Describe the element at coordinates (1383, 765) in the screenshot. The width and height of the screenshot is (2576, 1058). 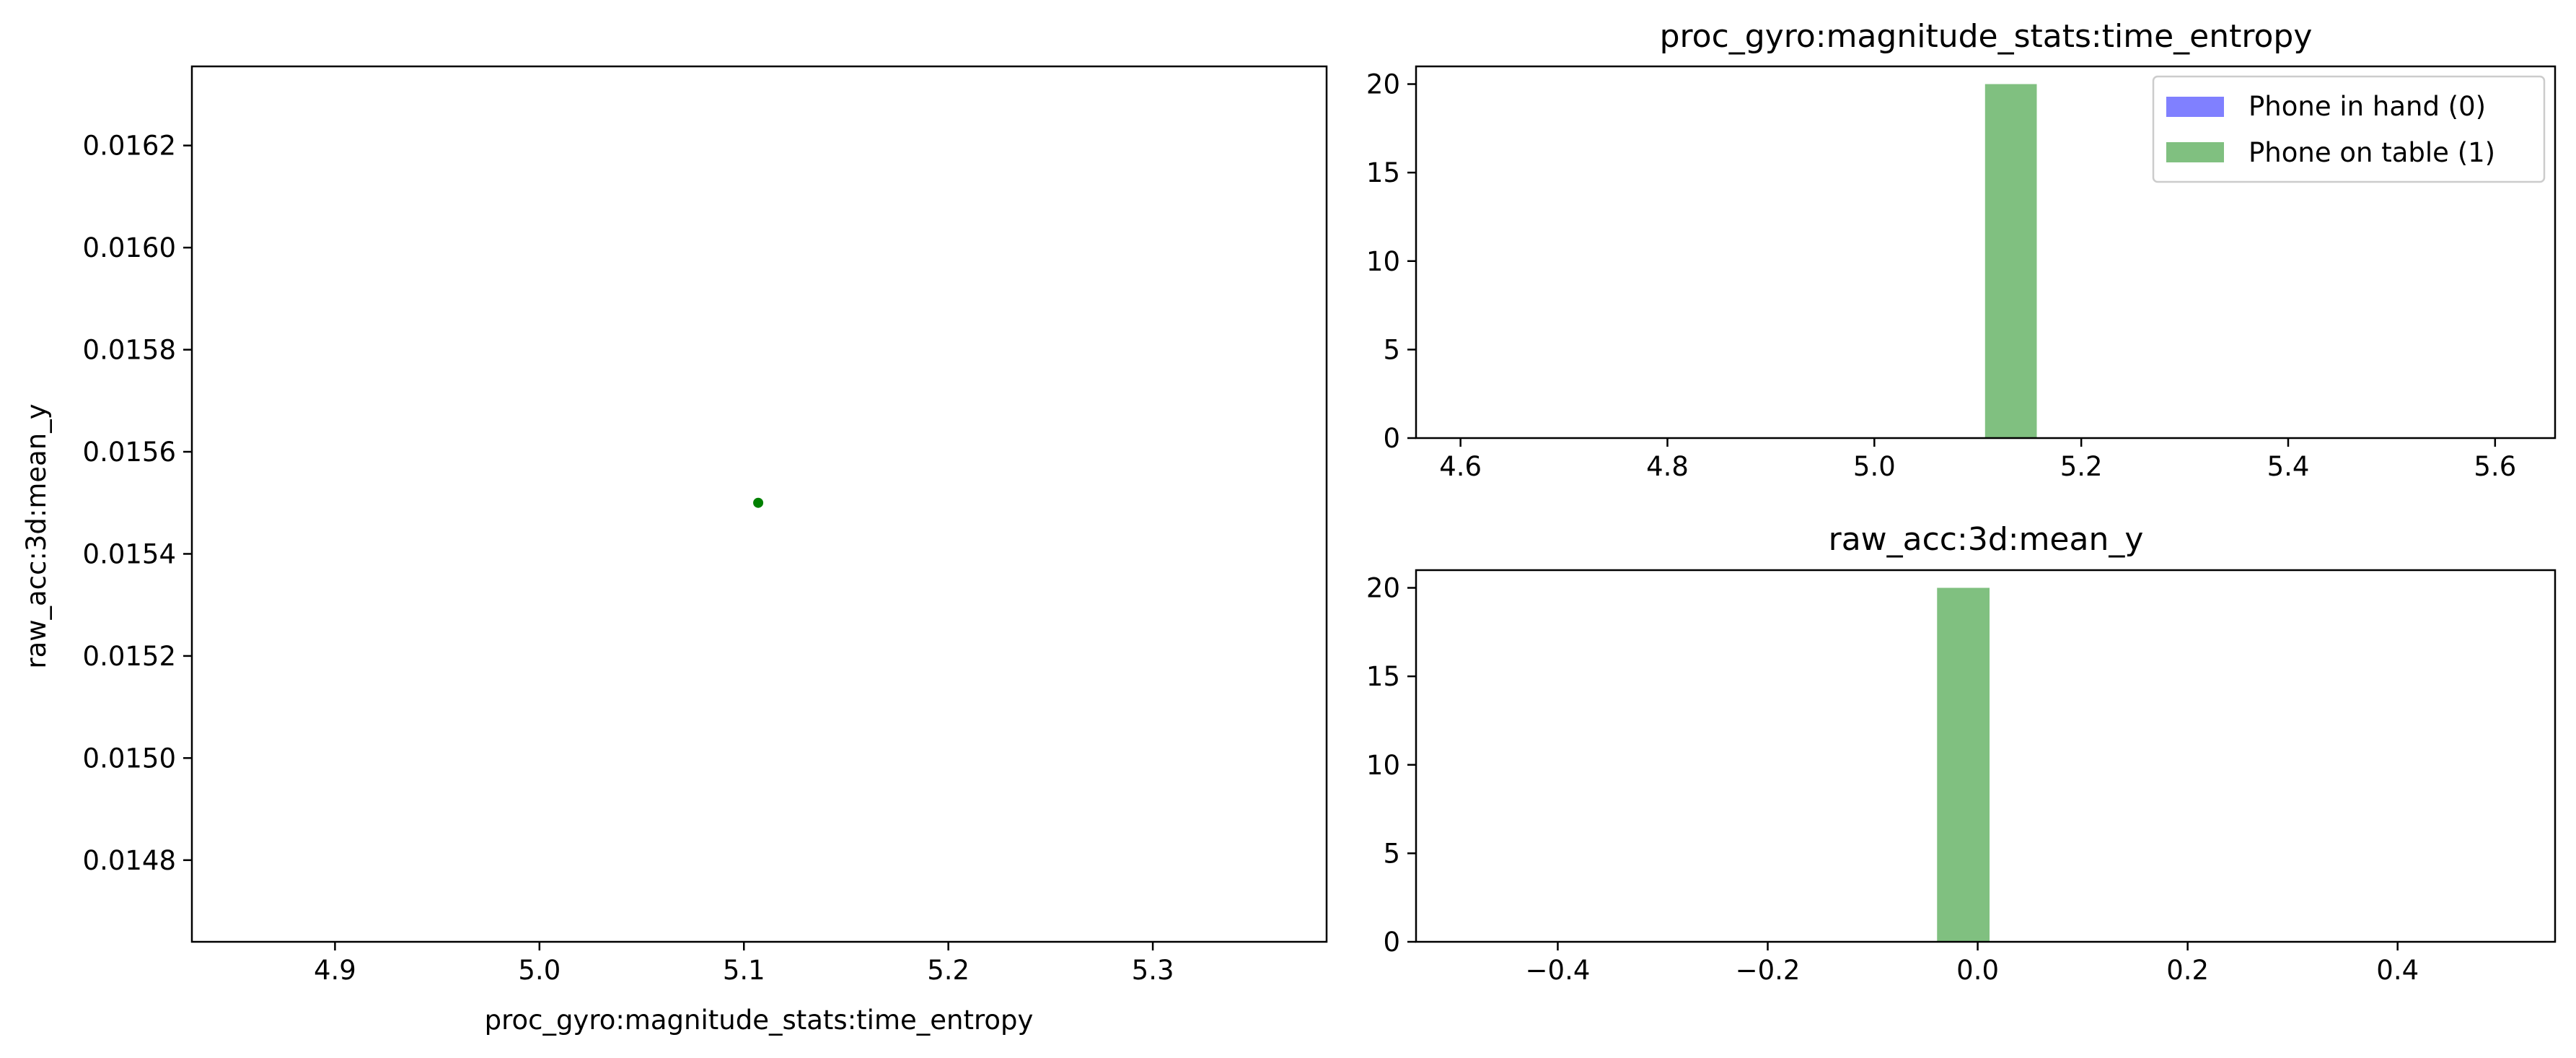
I see `histogram-mean-y-y-tick-label: 10` at that location.